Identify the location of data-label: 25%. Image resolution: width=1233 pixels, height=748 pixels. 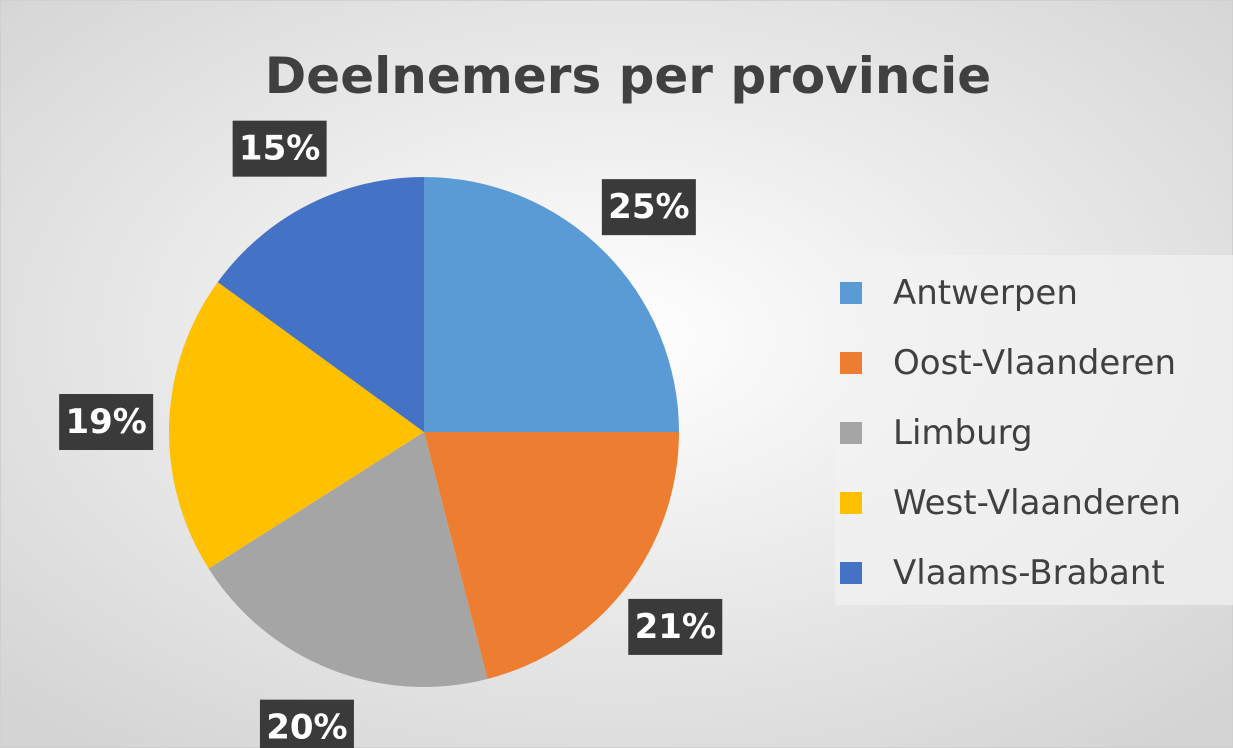
(648, 207).